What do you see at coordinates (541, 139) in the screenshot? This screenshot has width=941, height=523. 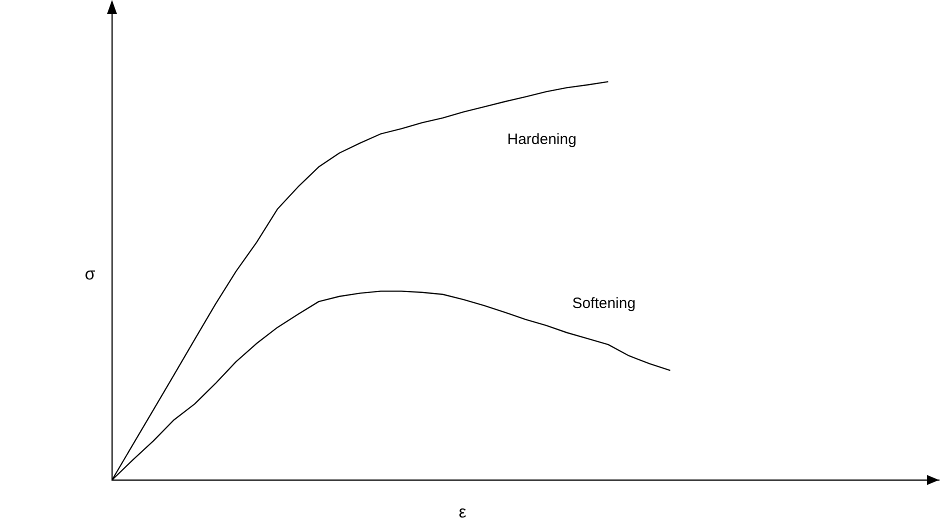 I see `series-label: Hardening` at bounding box center [541, 139].